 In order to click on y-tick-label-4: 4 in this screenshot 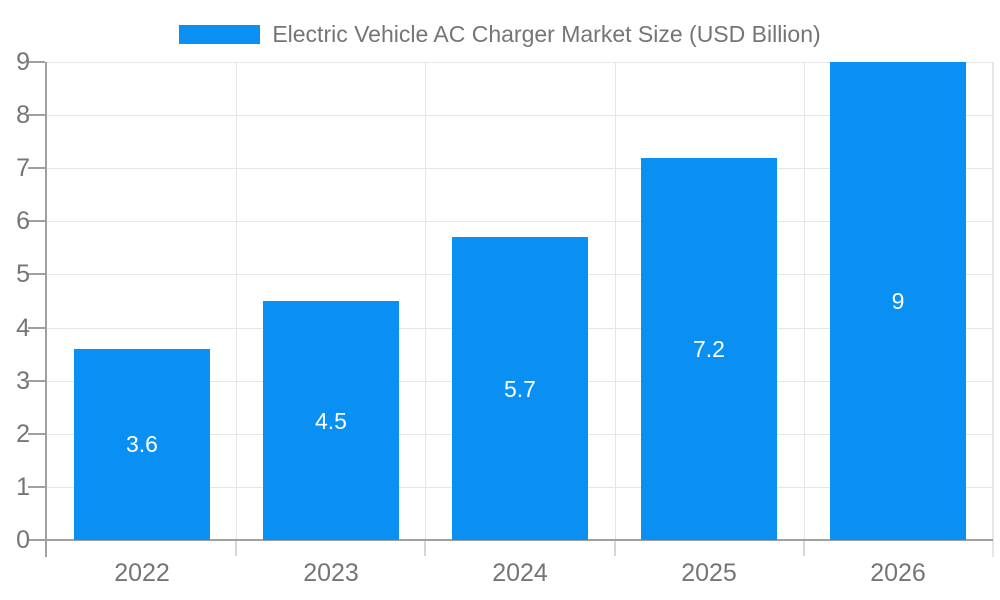, I will do `click(23, 328)`.